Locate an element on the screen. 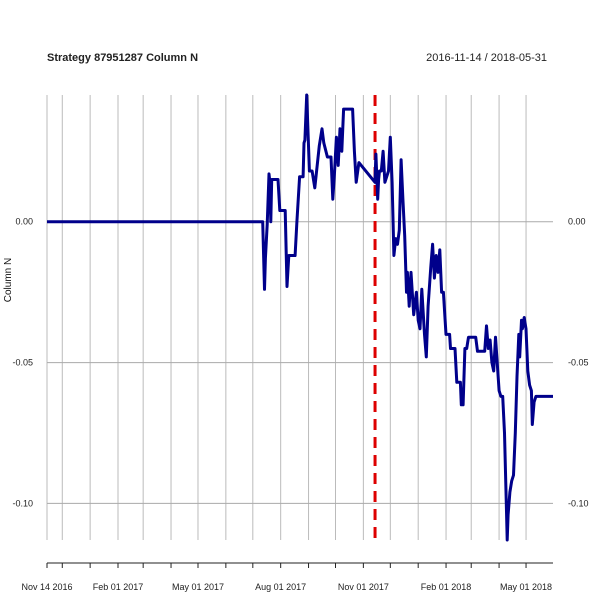  x-tick-label: May 01 2018 is located at coordinates (526, 587).